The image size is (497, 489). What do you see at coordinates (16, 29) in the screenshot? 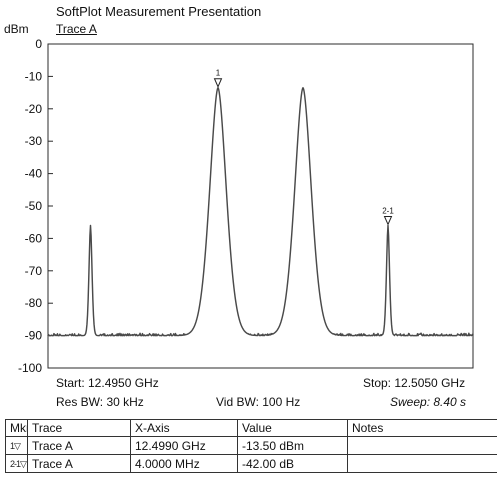
I see `y-axis-unit: dBm` at bounding box center [16, 29].